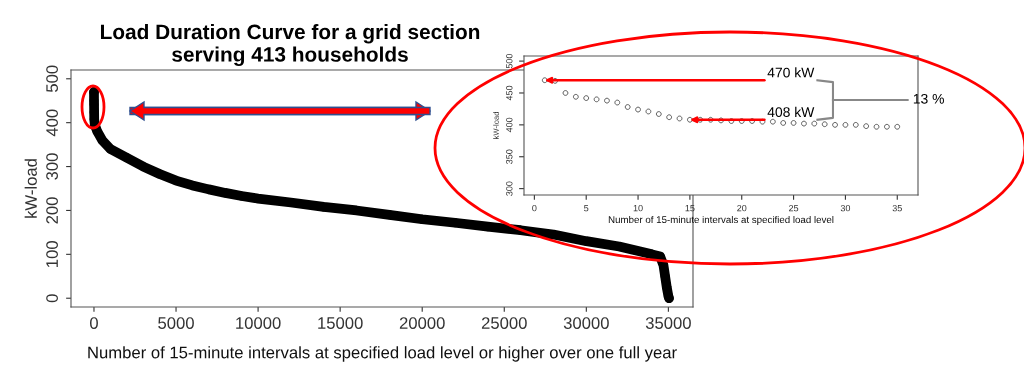  I want to click on x-tick-label: 5000, so click(176, 323).